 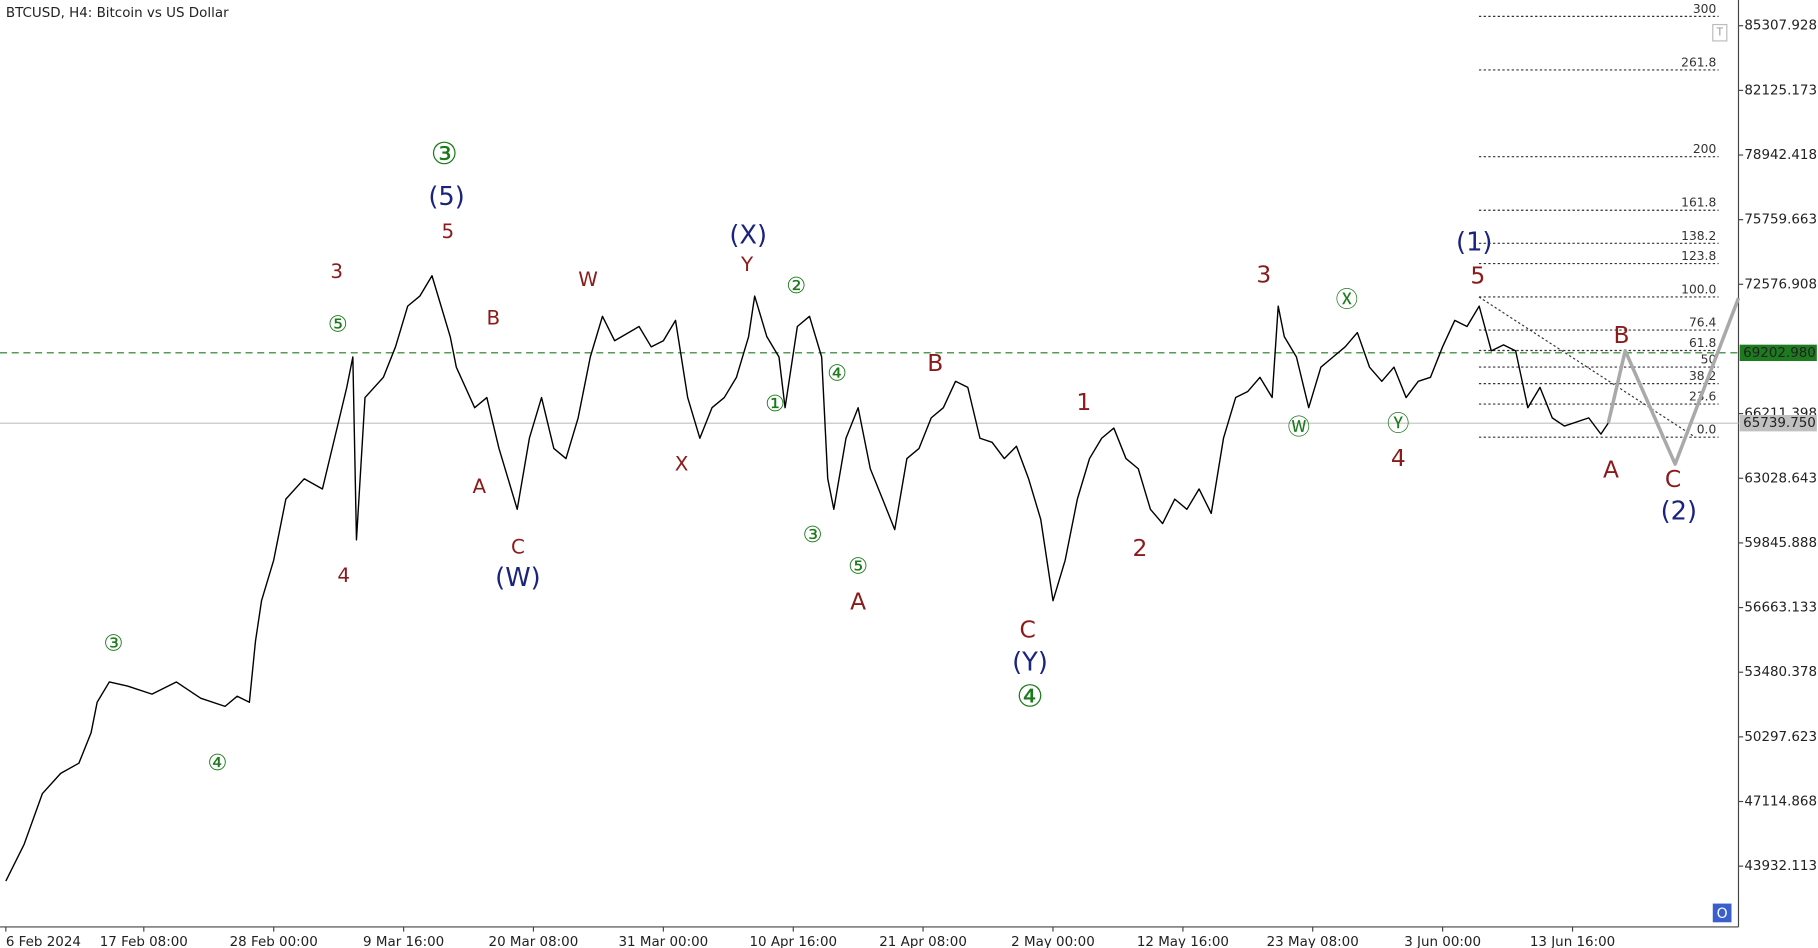 I want to click on x-tick-label: 31 Mar 00:00, so click(x=663, y=941).